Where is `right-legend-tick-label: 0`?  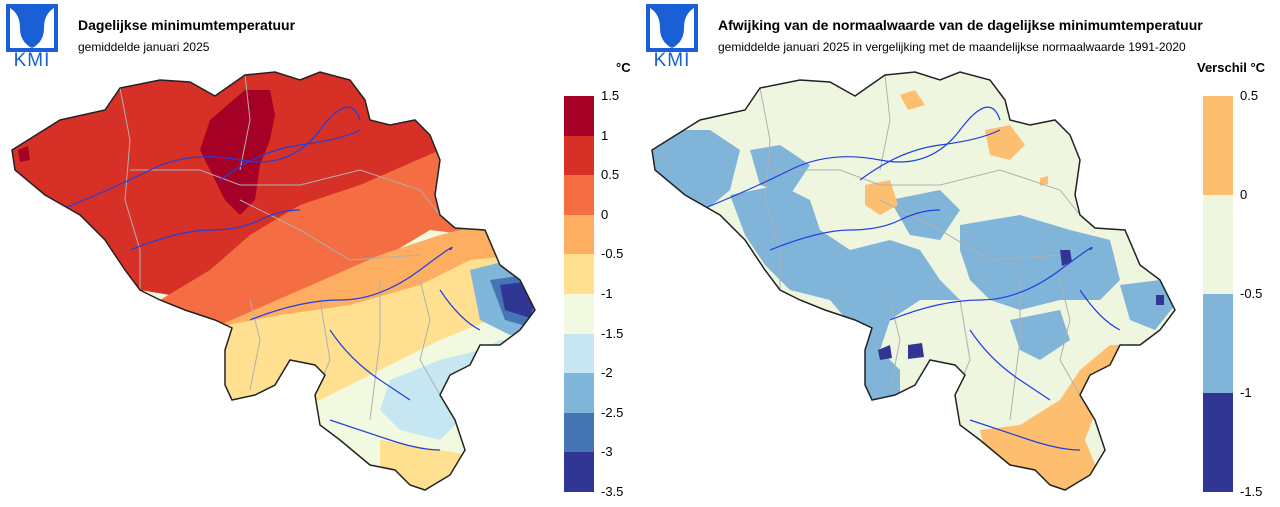 right-legend-tick-label: 0 is located at coordinates (1244, 194).